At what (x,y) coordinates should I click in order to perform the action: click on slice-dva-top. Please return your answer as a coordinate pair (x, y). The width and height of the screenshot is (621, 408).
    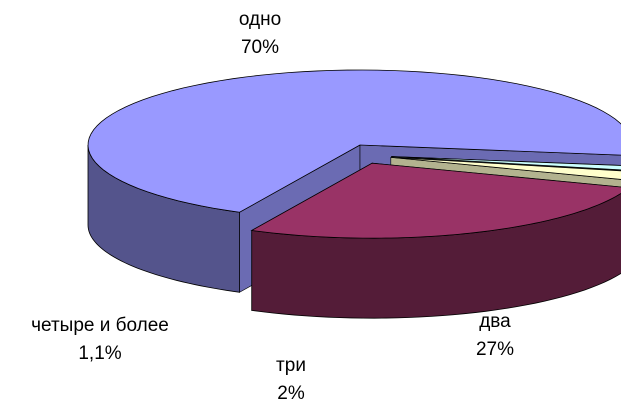
    Looking at the image, I should click on (435, 200).